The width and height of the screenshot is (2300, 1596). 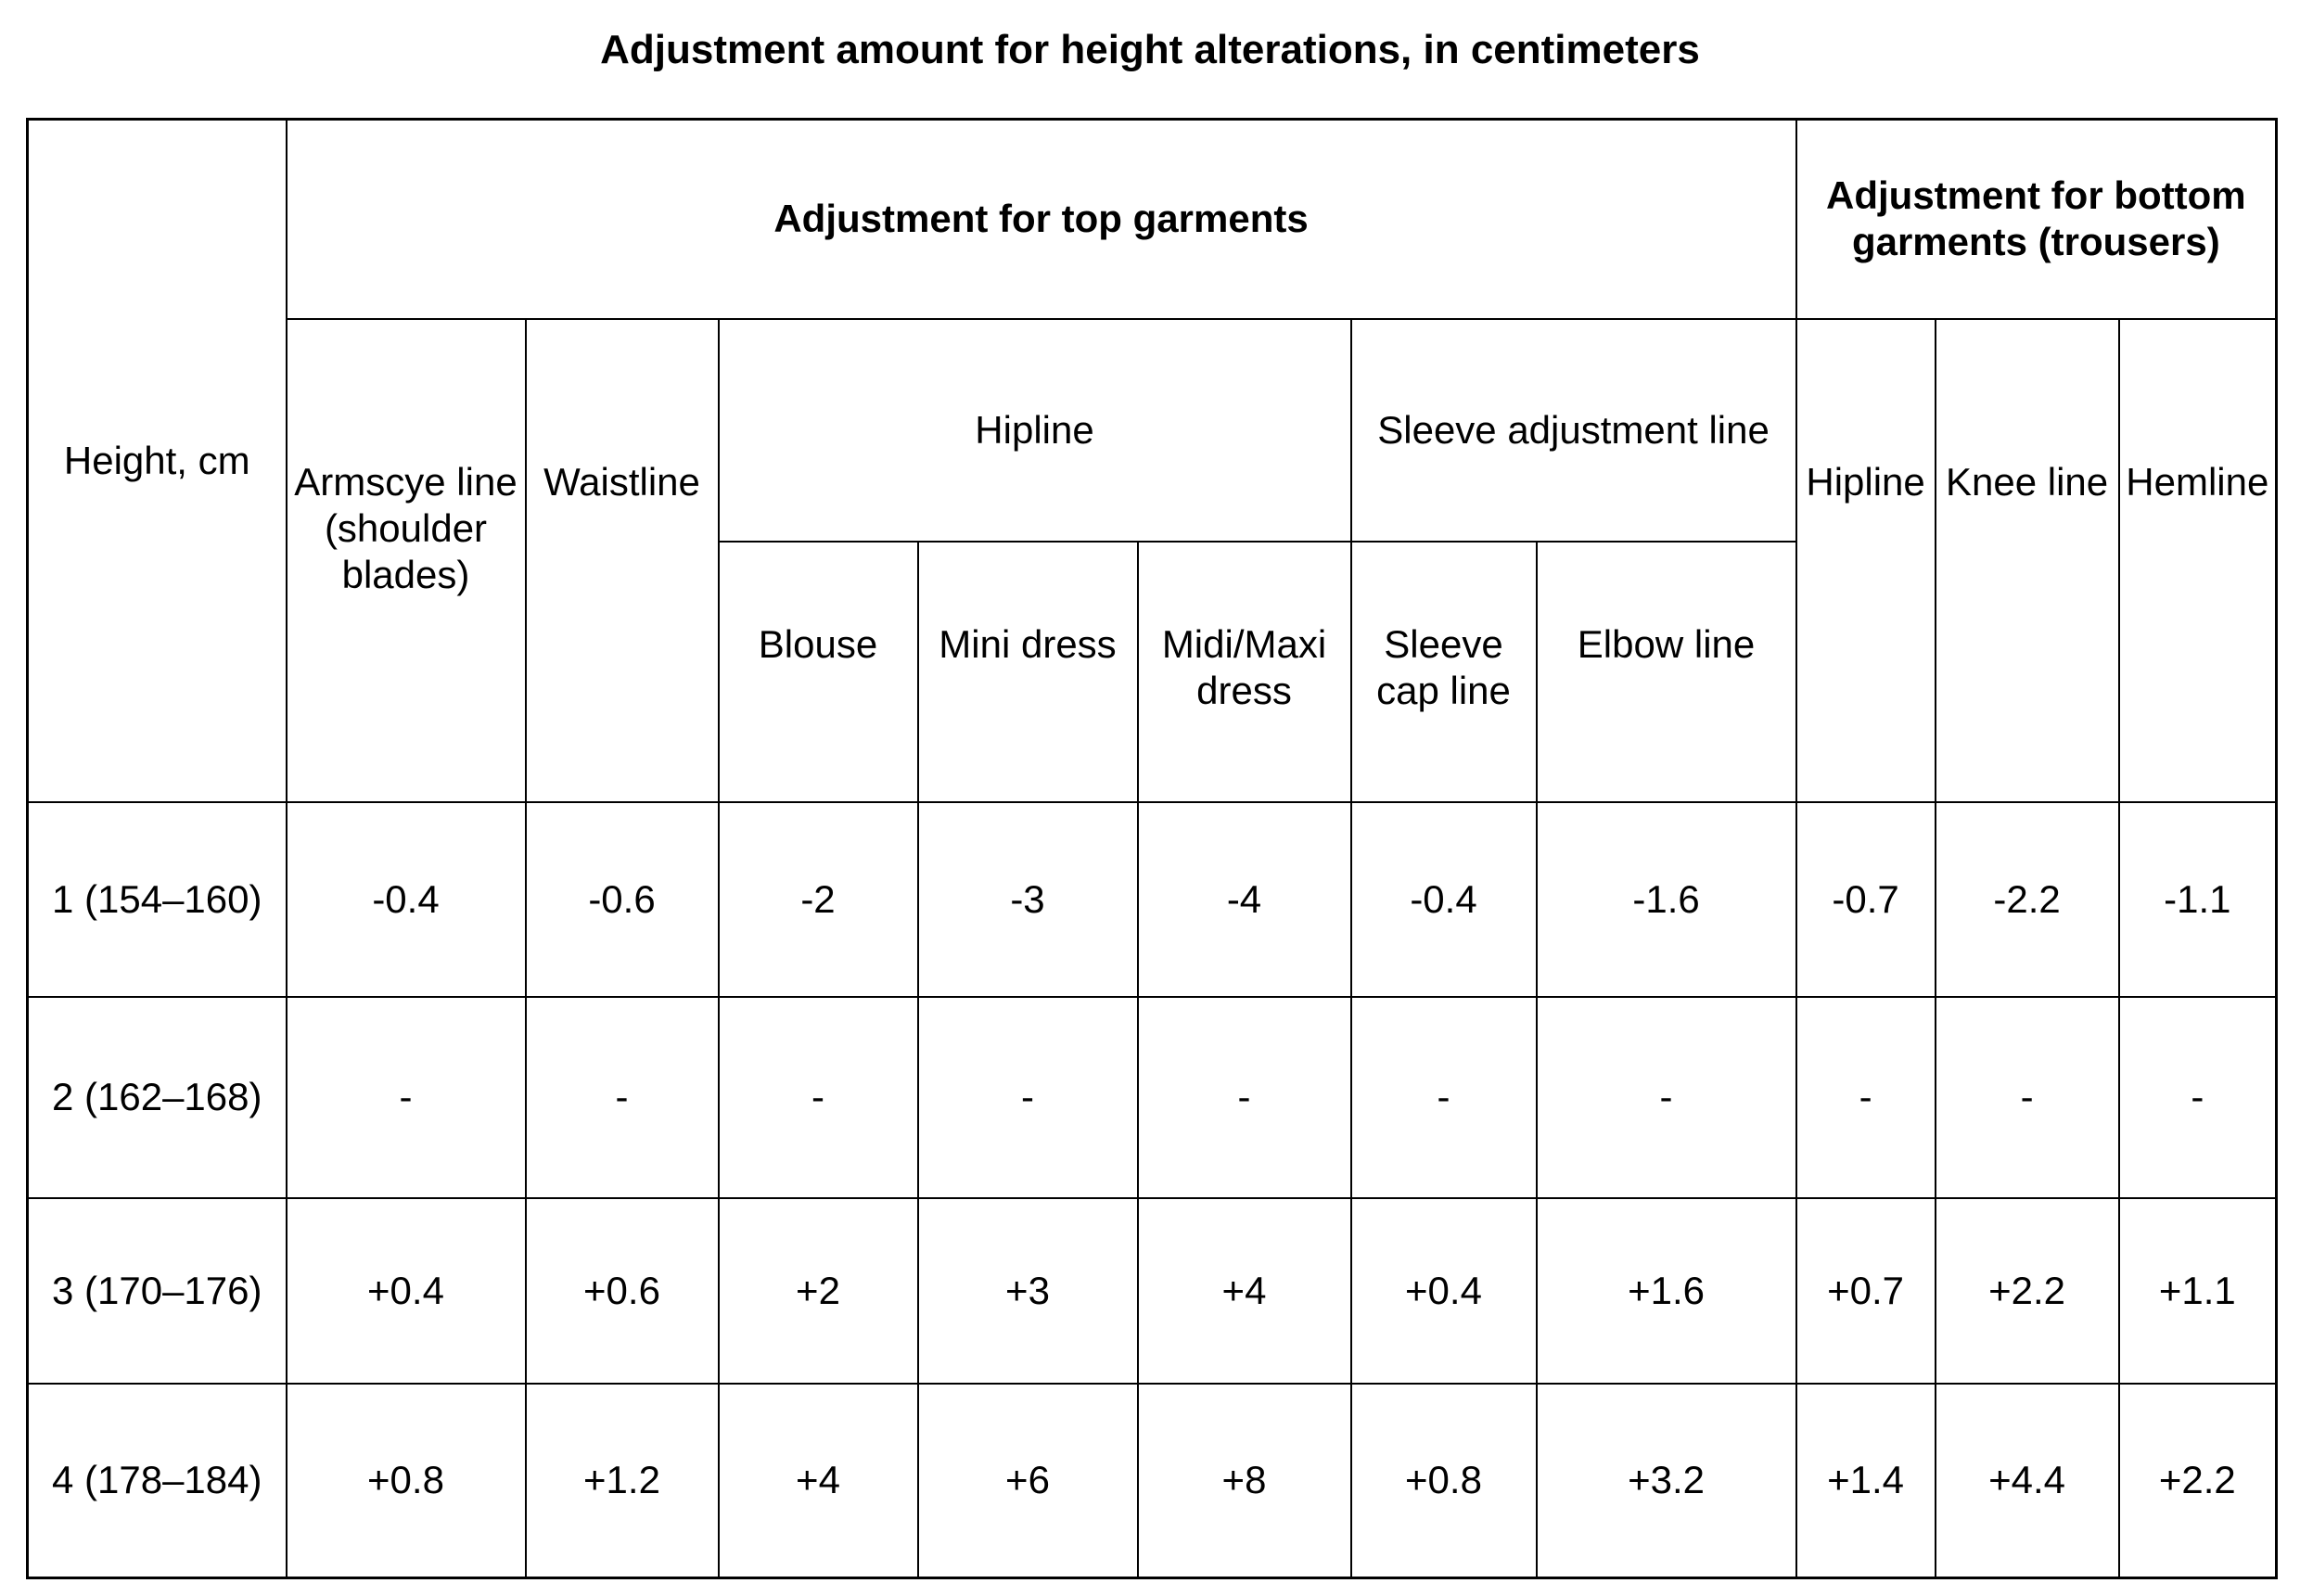 I want to click on cell-r4-knee-line: +4.4, so click(x=2027, y=1480).